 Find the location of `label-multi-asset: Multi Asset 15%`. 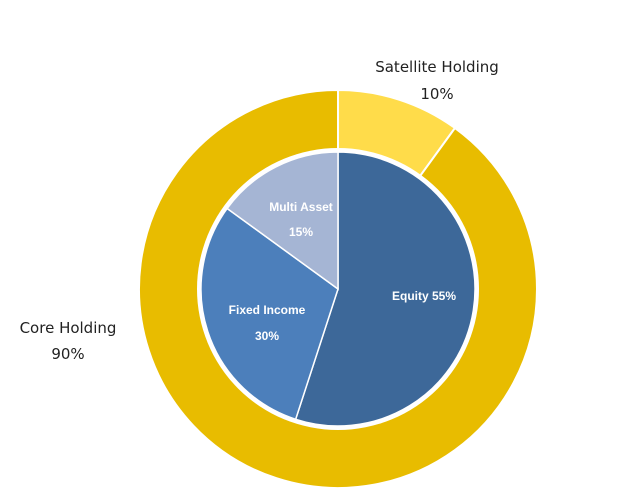

label-multi-asset: Multi Asset 15% is located at coordinates (301, 219).